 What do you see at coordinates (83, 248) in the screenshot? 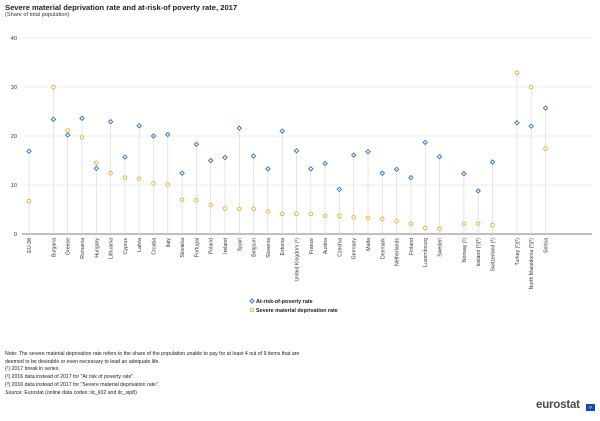
I see `x-category-label: Romania` at bounding box center [83, 248].